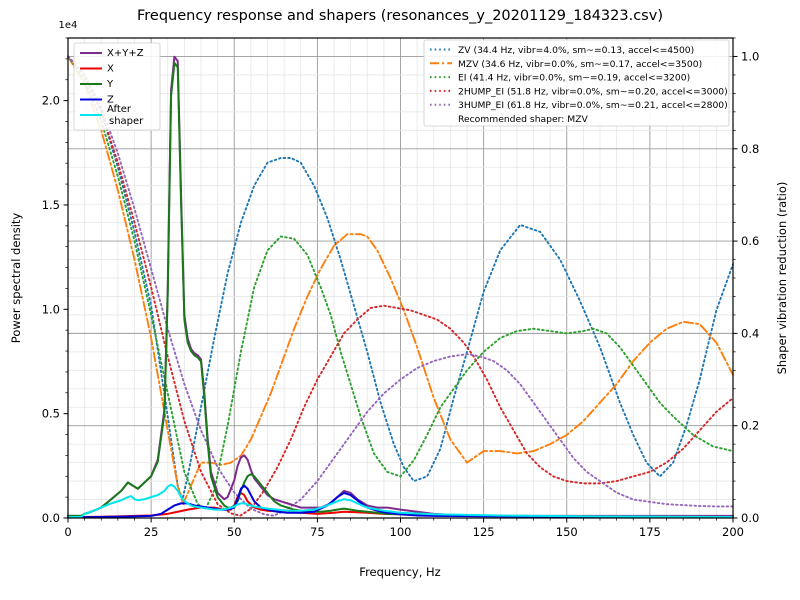 The image size is (800, 600). Describe the element at coordinates (126, 121) in the screenshot. I see `legend-label: shaper` at that location.